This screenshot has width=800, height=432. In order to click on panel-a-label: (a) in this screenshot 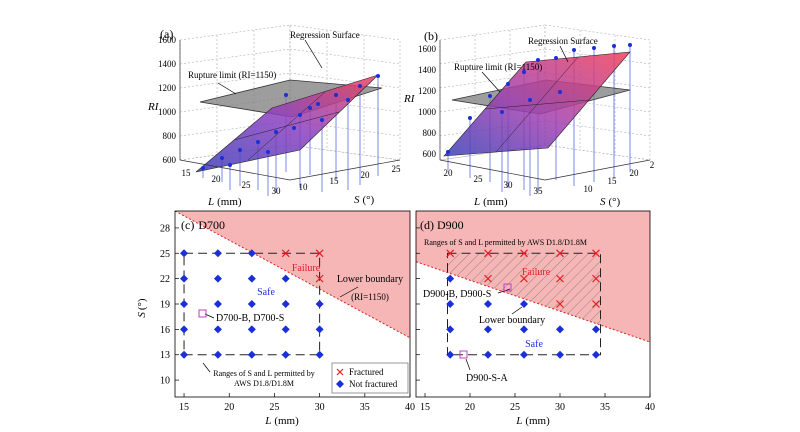, I will do `click(166, 34)`.